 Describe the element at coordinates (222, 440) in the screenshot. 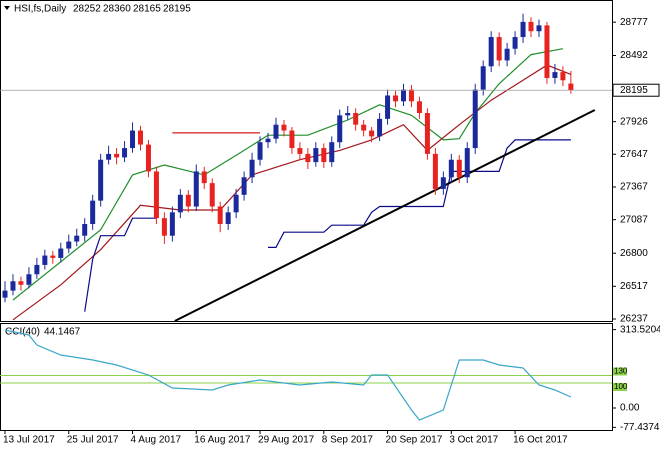

I see `x-tick-label: 16 Aug 2017` at that location.